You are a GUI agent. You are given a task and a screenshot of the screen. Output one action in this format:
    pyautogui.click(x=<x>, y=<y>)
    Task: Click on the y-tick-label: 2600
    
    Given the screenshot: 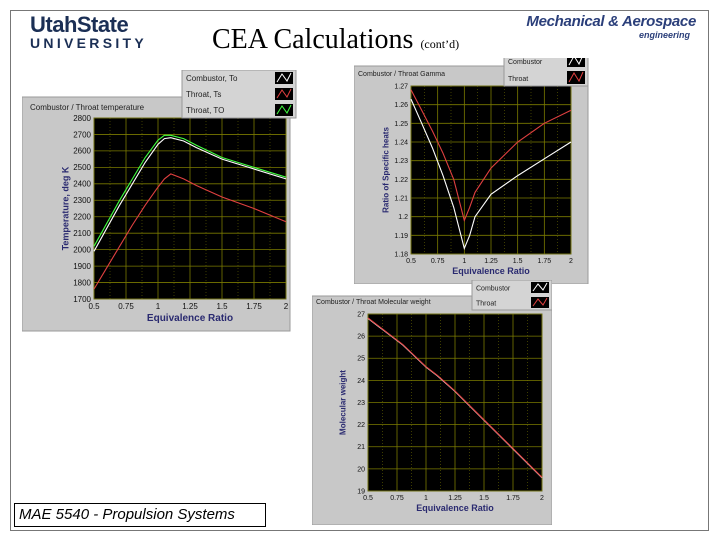 What is the action you would take?
    pyautogui.click(x=82, y=151)
    